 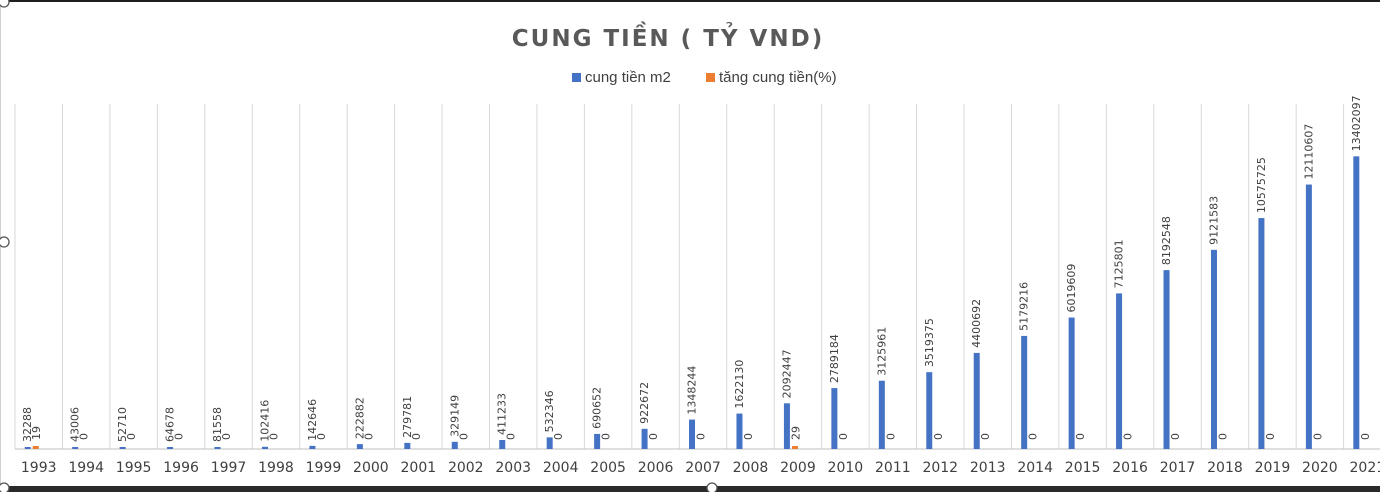 I want to click on resize-handle-top-left, so click(x=5, y=4).